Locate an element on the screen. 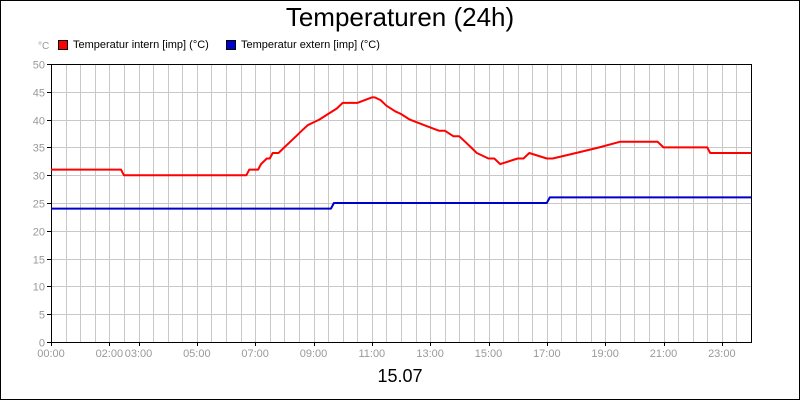 Image resolution: width=800 pixels, height=400 pixels. y-tick-label: 0 is located at coordinates (42, 344).